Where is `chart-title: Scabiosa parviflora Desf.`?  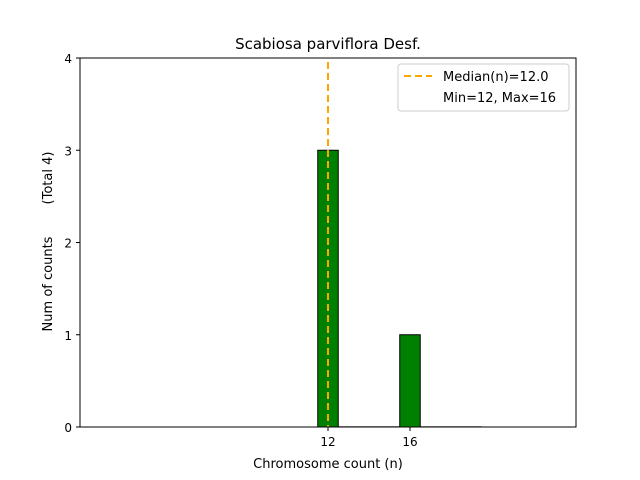 chart-title: Scabiosa parviflora Desf. is located at coordinates (328, 44).